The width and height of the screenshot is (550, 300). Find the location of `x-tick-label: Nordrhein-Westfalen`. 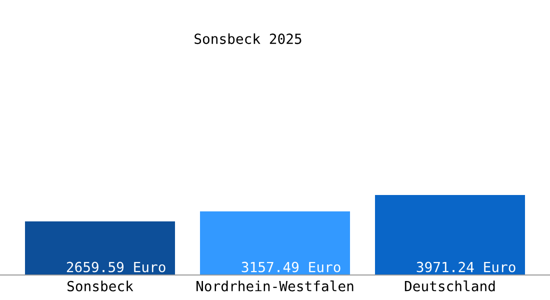

x-tick-label: Nordrhein-Westfalen is located at coordinates (275, 286).